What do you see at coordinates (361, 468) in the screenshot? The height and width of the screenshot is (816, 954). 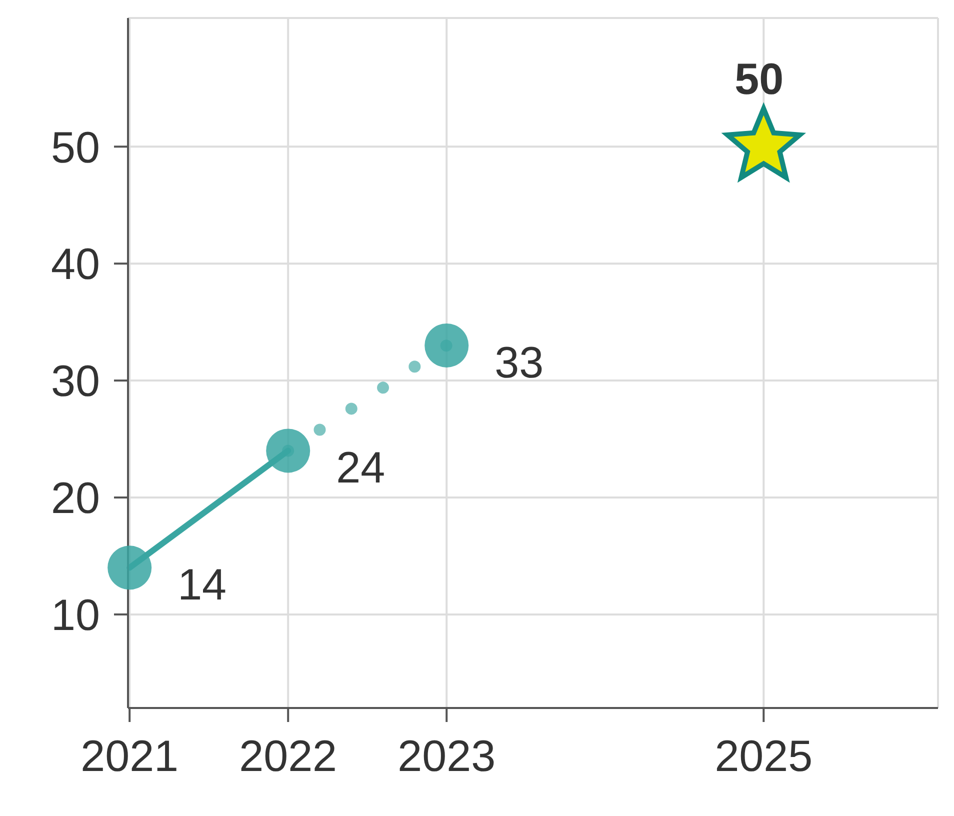 I see `data-label: 24` at bounding box center [361, 468].